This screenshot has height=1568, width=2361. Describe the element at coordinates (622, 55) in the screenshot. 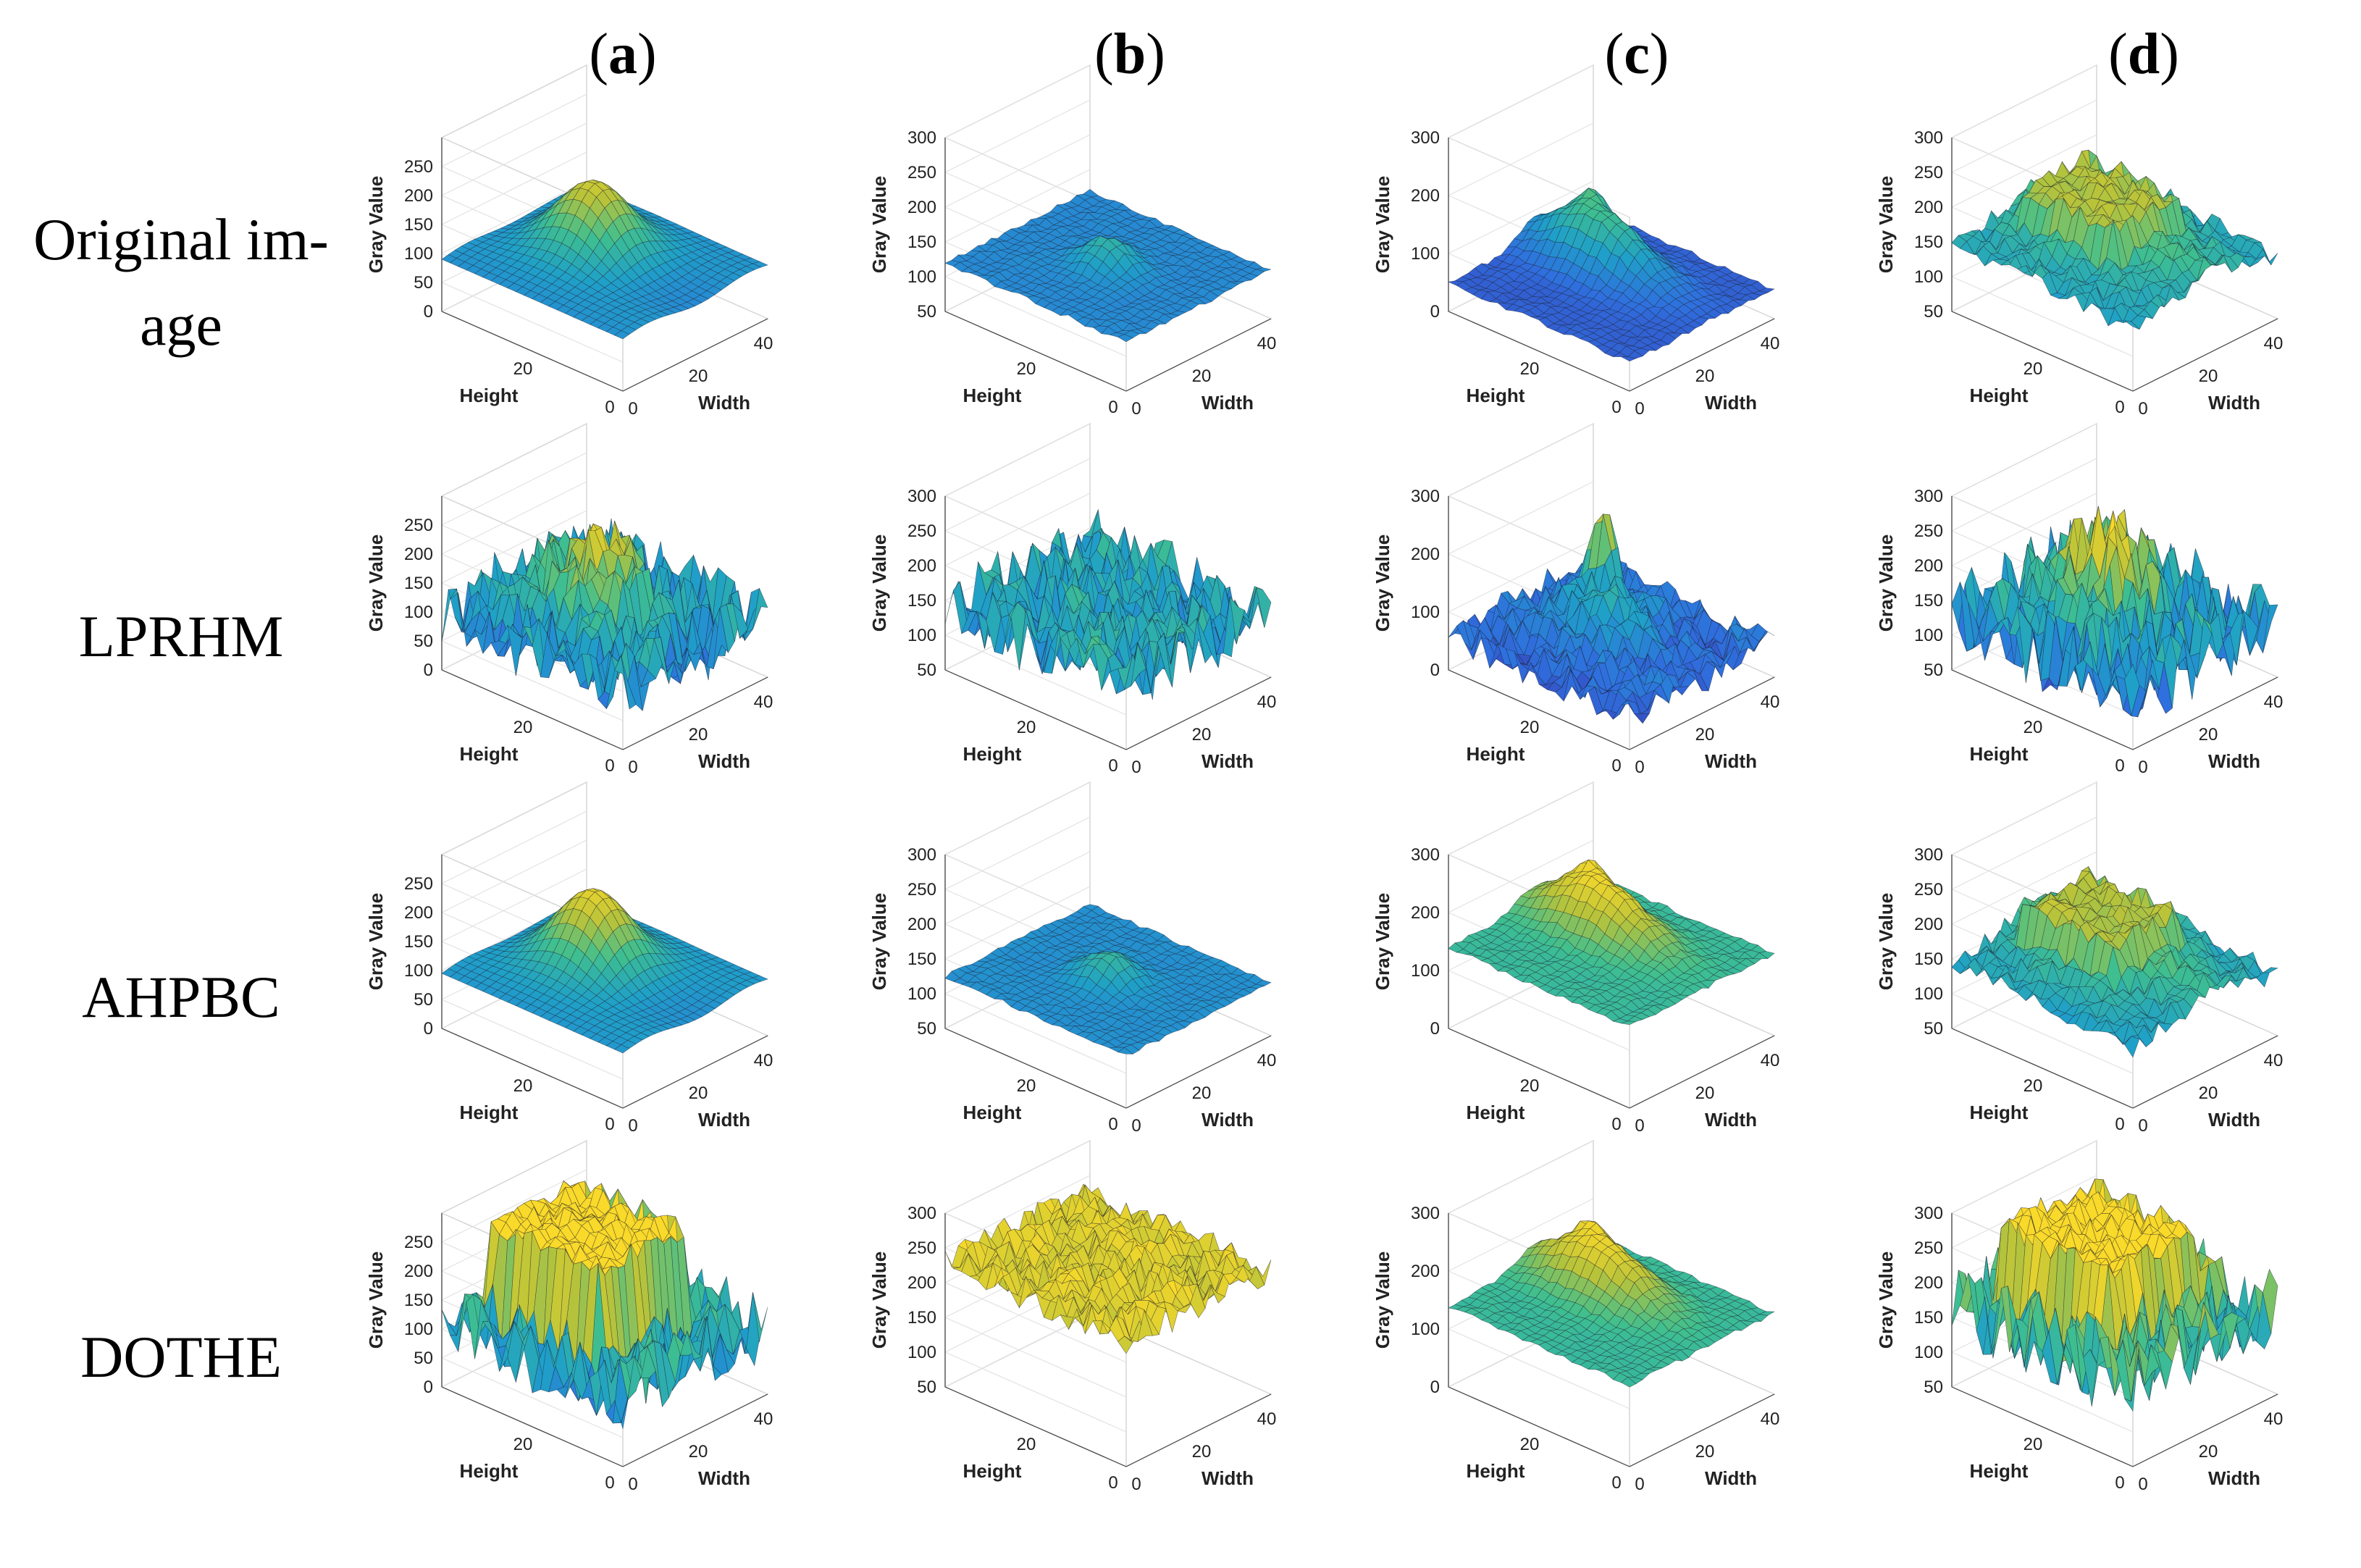

I see `column-label-a: (a)` at that location.